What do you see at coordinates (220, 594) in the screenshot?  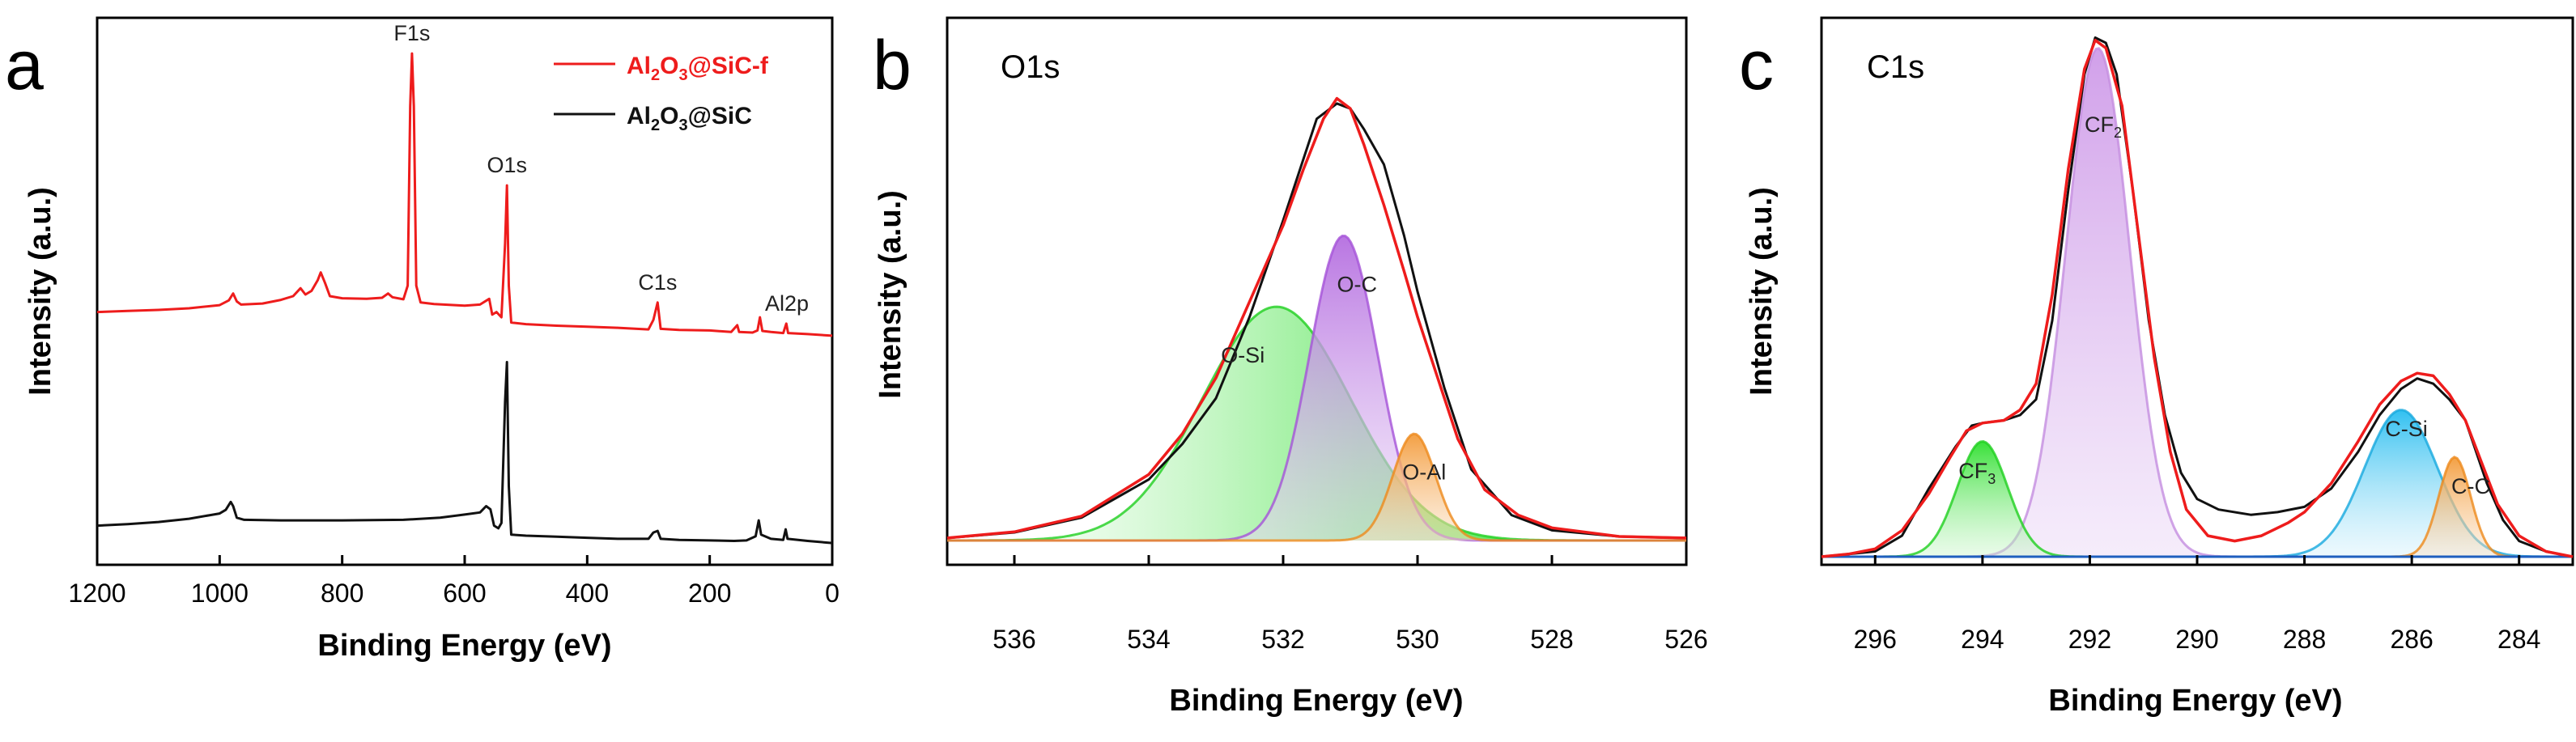 I see `x-tick-label: 1000` at bounding box center [220, 594].